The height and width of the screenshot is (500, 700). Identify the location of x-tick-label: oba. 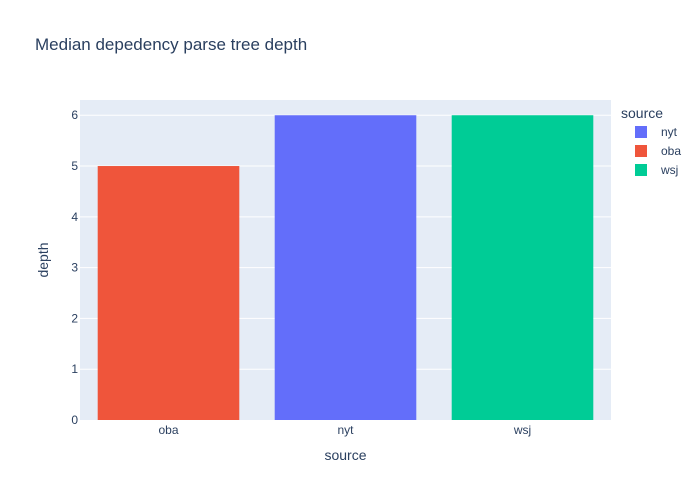
(168, 430).